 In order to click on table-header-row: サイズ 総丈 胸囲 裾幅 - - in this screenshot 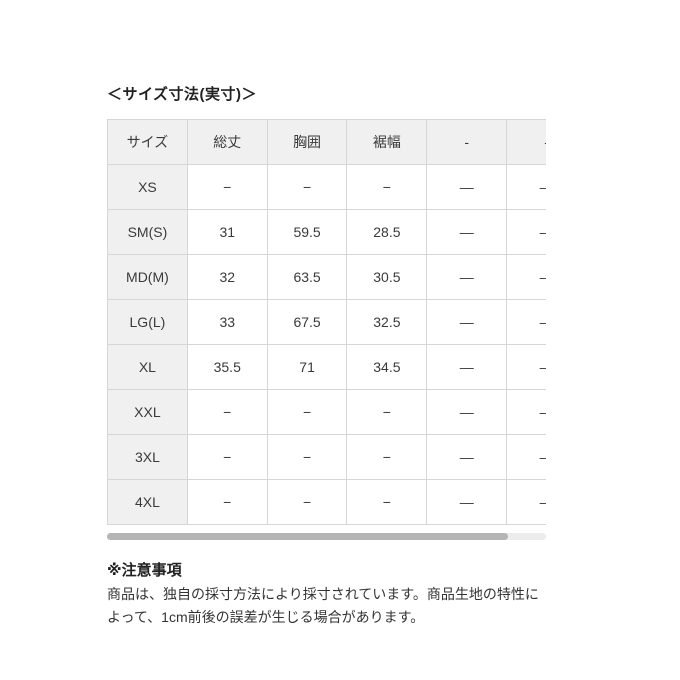, I will do `click(326, 142)`.